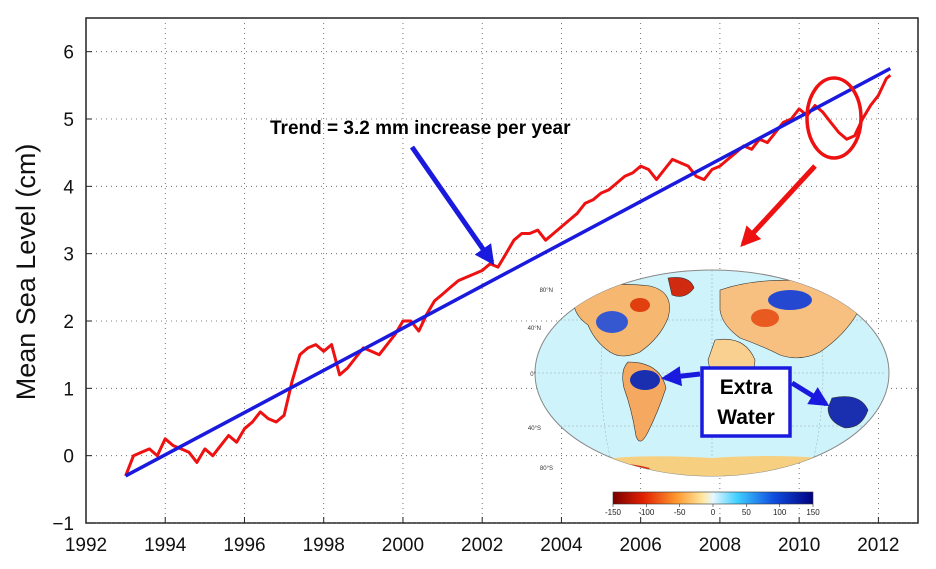 This screenshot has width=936, height=569. What do you see at coordinates (534, 329) in the screenshot?
I see `svg-text: 40°N` at bounding box center [534, 329].